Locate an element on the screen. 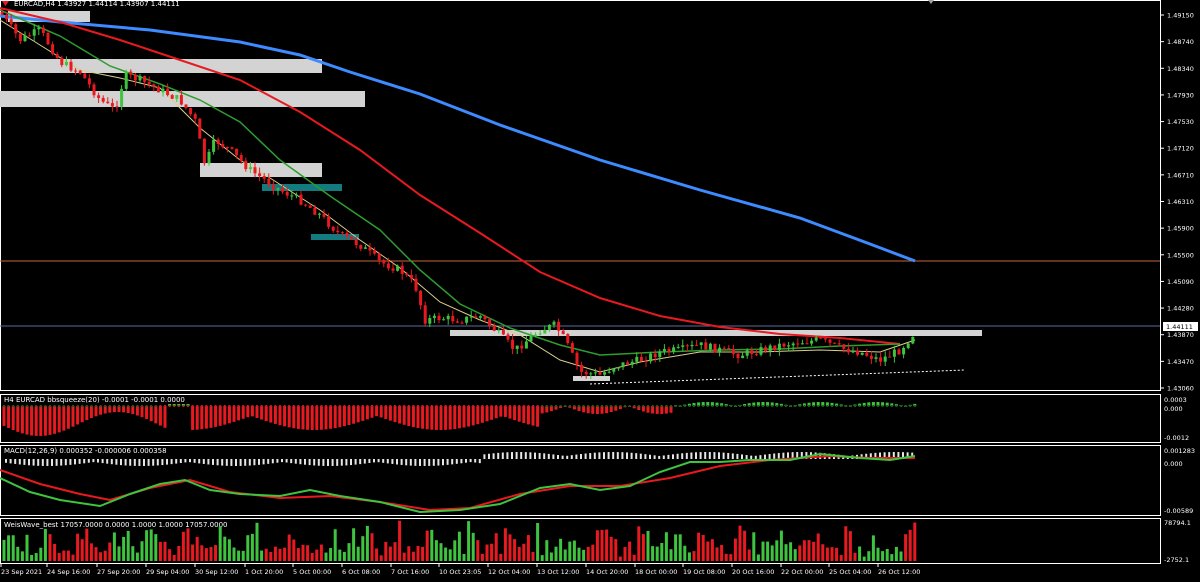 The image size is (1200, 582). trend-line is located at coordinates (777, 377).